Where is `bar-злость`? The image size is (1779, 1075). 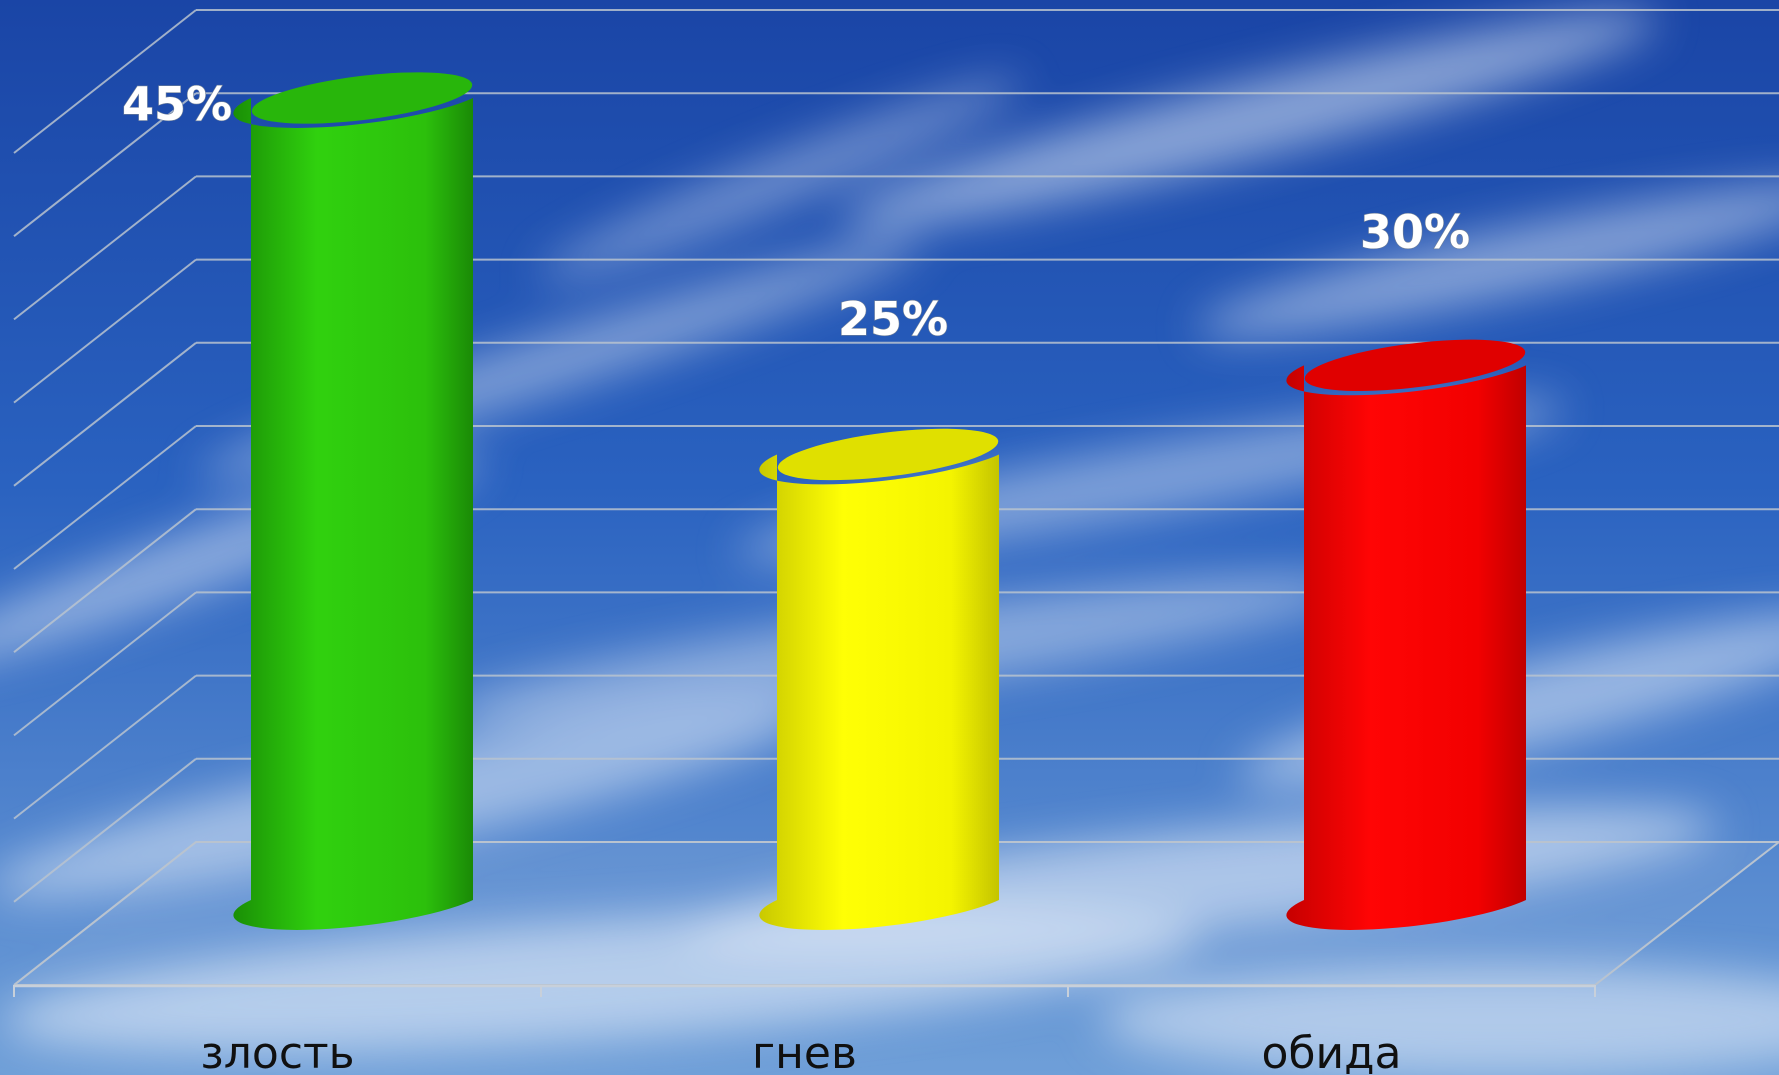
bar-злость is located at coordinates (353, 501).